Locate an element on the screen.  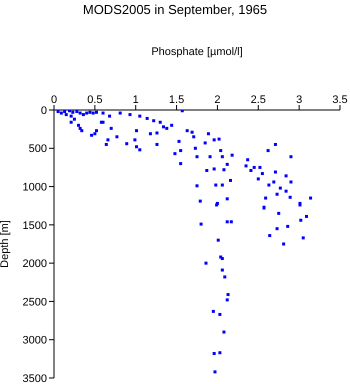
y-tick-label: 2000 is located at coordinates (34, 264).